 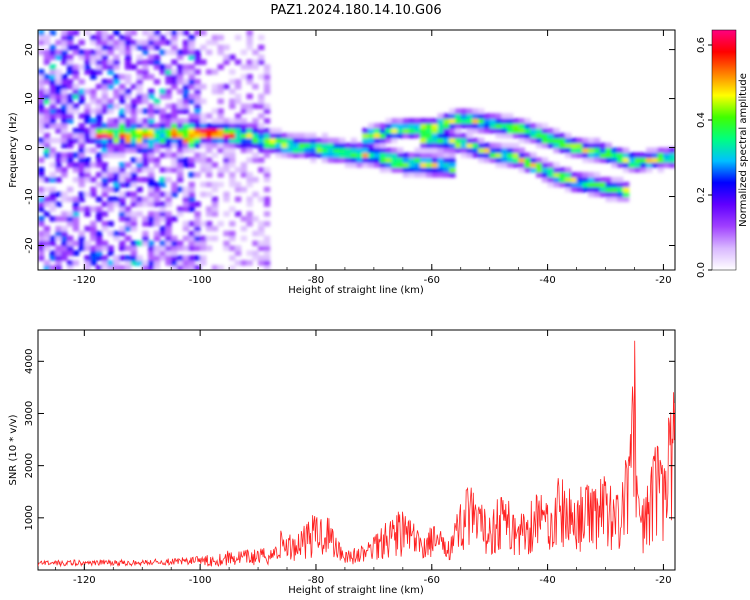 What do you see at coordinates (547, 280) in the screenshot?
I see `x-tick-label: -40` at bounding box center [547, 280].